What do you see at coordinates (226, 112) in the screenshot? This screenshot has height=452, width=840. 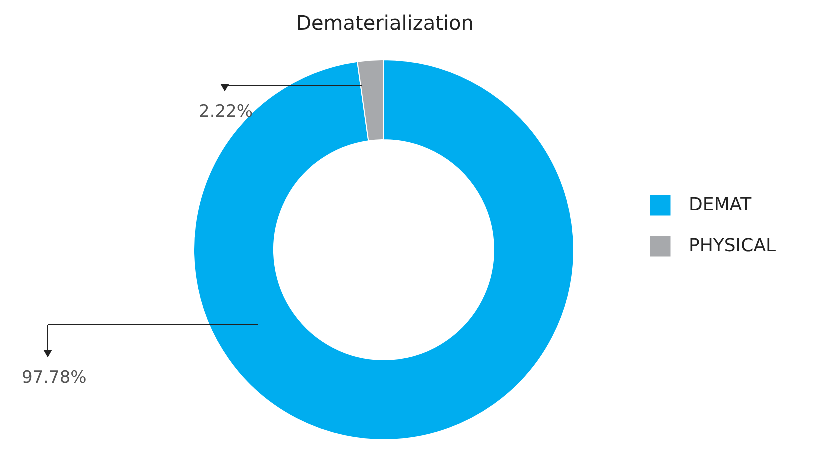 I see `data-label: 2.22%` at bounding box center [226, 112].